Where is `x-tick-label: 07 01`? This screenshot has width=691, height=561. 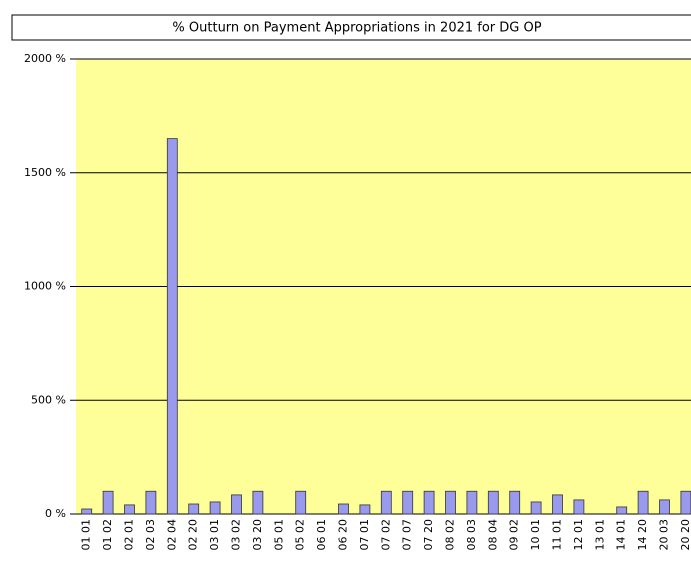
x-tick-label: 07 01 is located at coordinates (364, 535).